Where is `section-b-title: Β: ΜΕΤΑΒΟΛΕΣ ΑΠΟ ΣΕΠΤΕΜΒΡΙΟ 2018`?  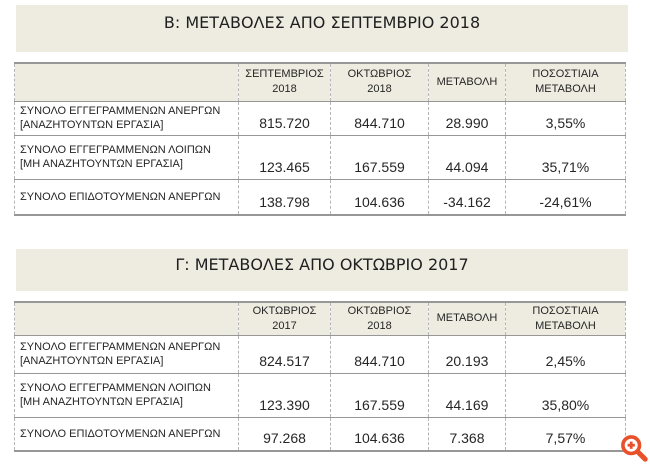 section-b-title: Β: ΜΕΤΑΒΟΛΕΣ ΑΠΟ ΣΕΠΤΕΜΒΡΙΟ 2018 is located at coordinates (322, 28).